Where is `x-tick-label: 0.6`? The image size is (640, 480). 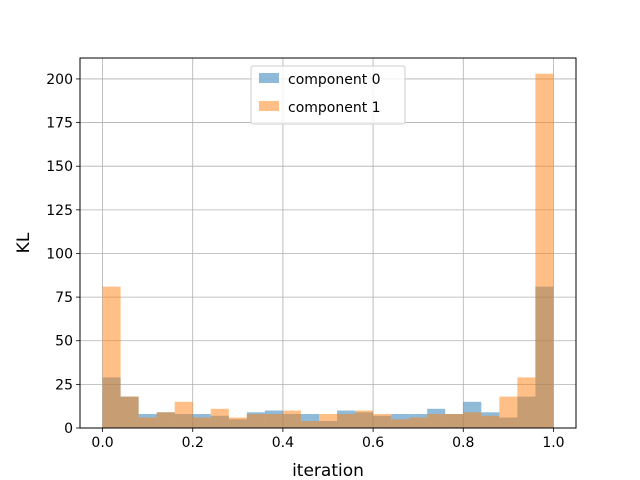
x-tick-label: 0.6 is located at coordinates (373, 443).